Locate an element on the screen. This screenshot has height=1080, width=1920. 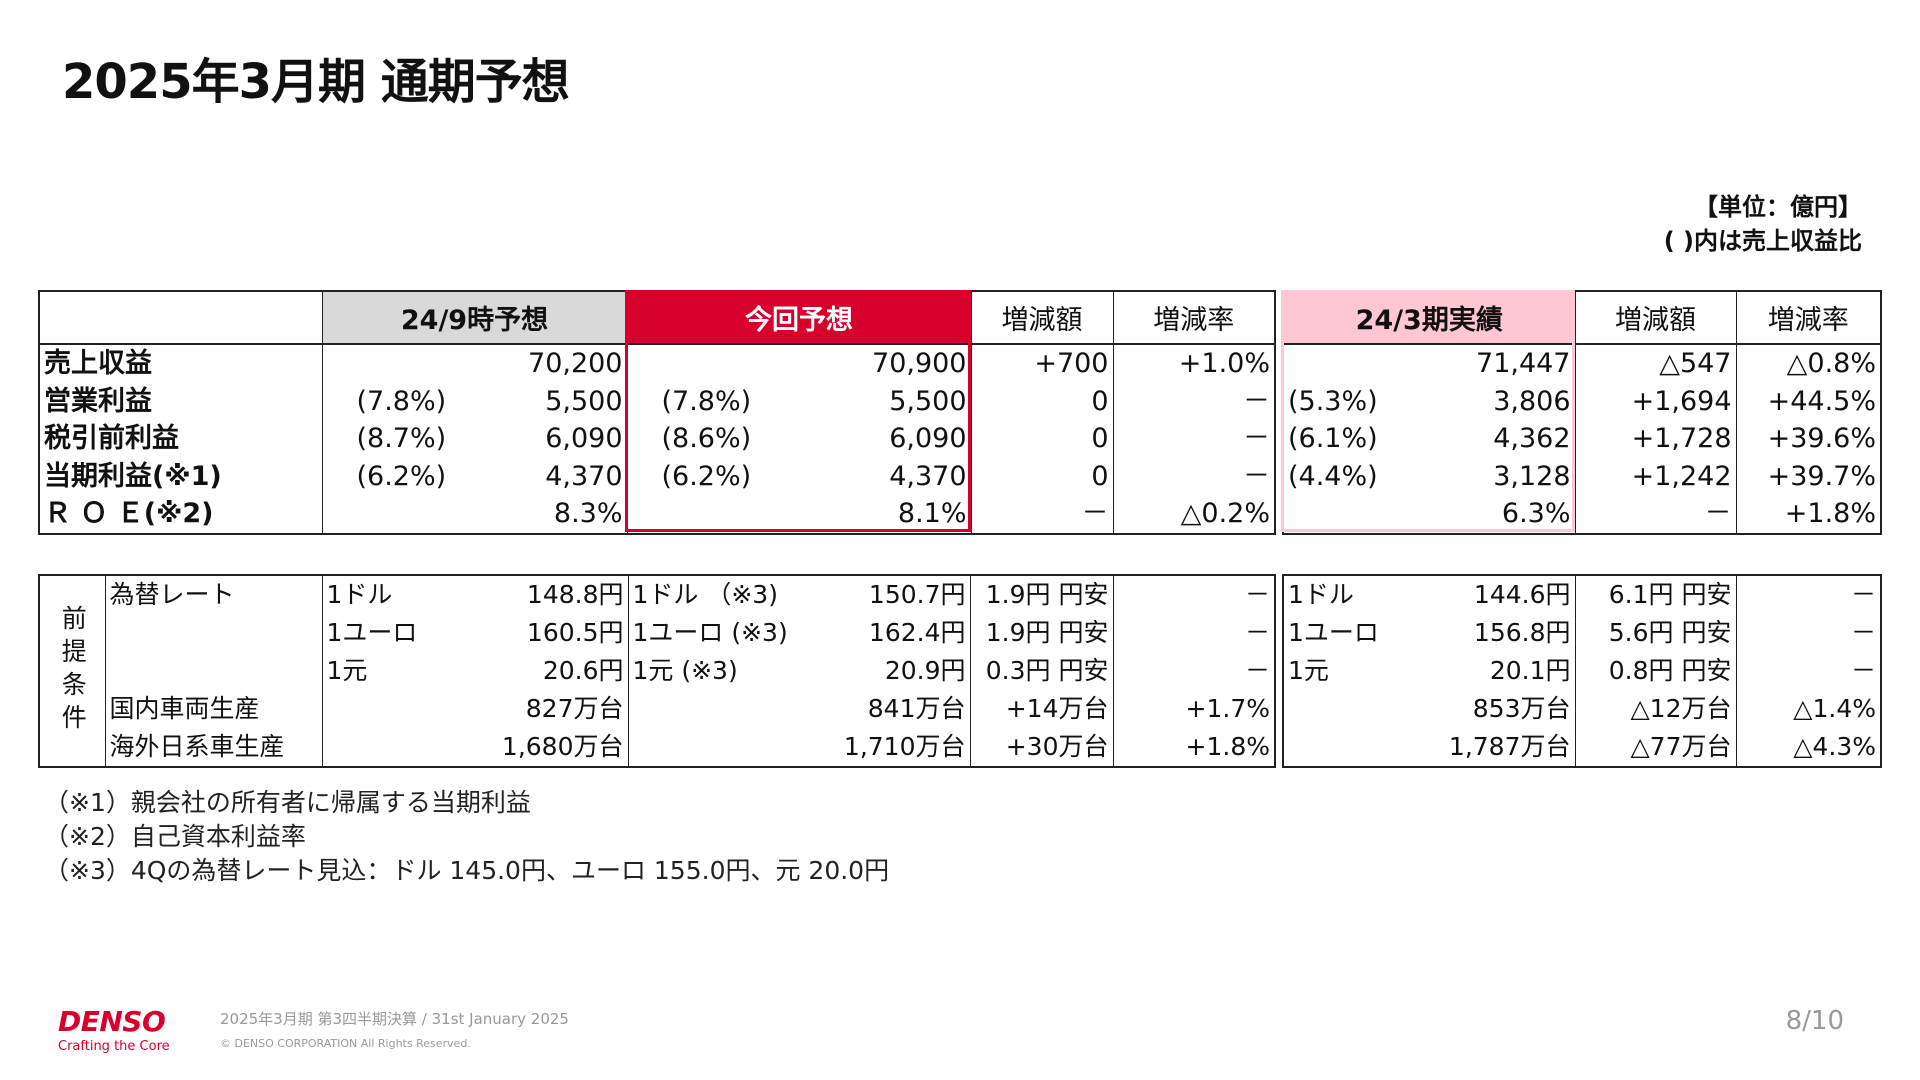
actual-cell: 71,447 is located at coordinates (1429, 363).